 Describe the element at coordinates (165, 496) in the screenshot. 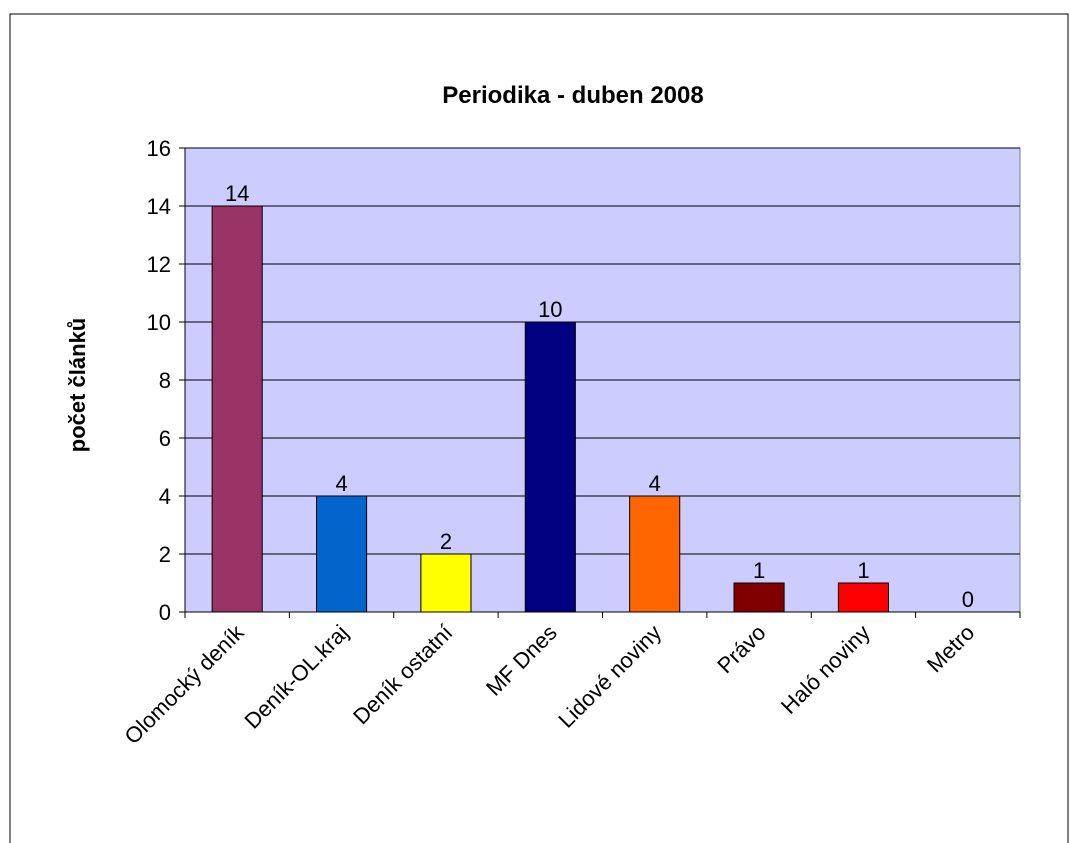

I see `y-tick-label: 4` at that location.